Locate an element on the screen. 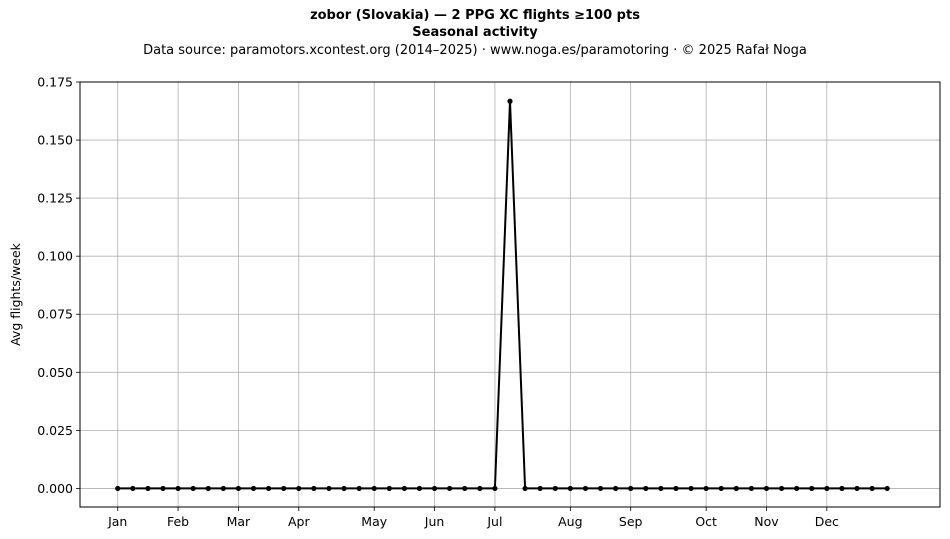  y-tick-label: 0.000 is located at coordinates (55, 488).